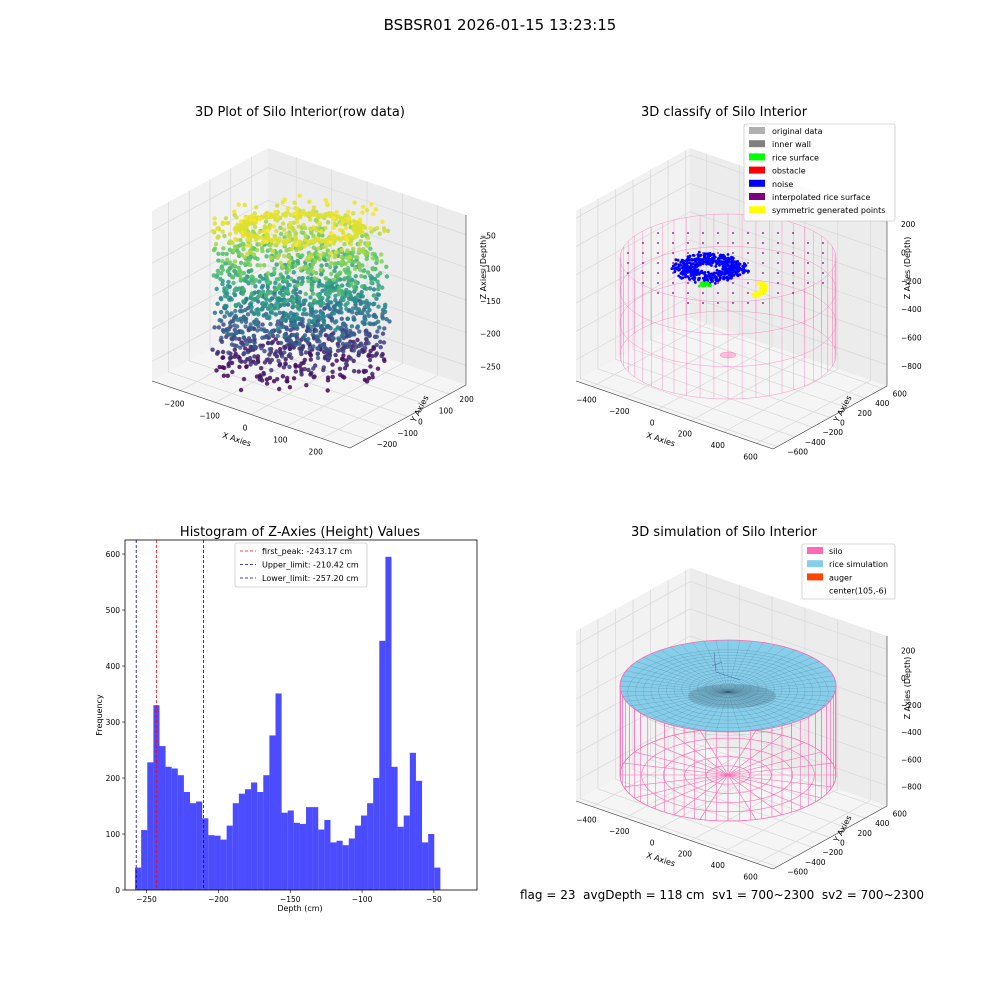 This screenshot has height=1004, width=1000. What do you see at coordinates (682, 282) in the screenshot?
I see `x-gridline` at bounding box center [682, 282].